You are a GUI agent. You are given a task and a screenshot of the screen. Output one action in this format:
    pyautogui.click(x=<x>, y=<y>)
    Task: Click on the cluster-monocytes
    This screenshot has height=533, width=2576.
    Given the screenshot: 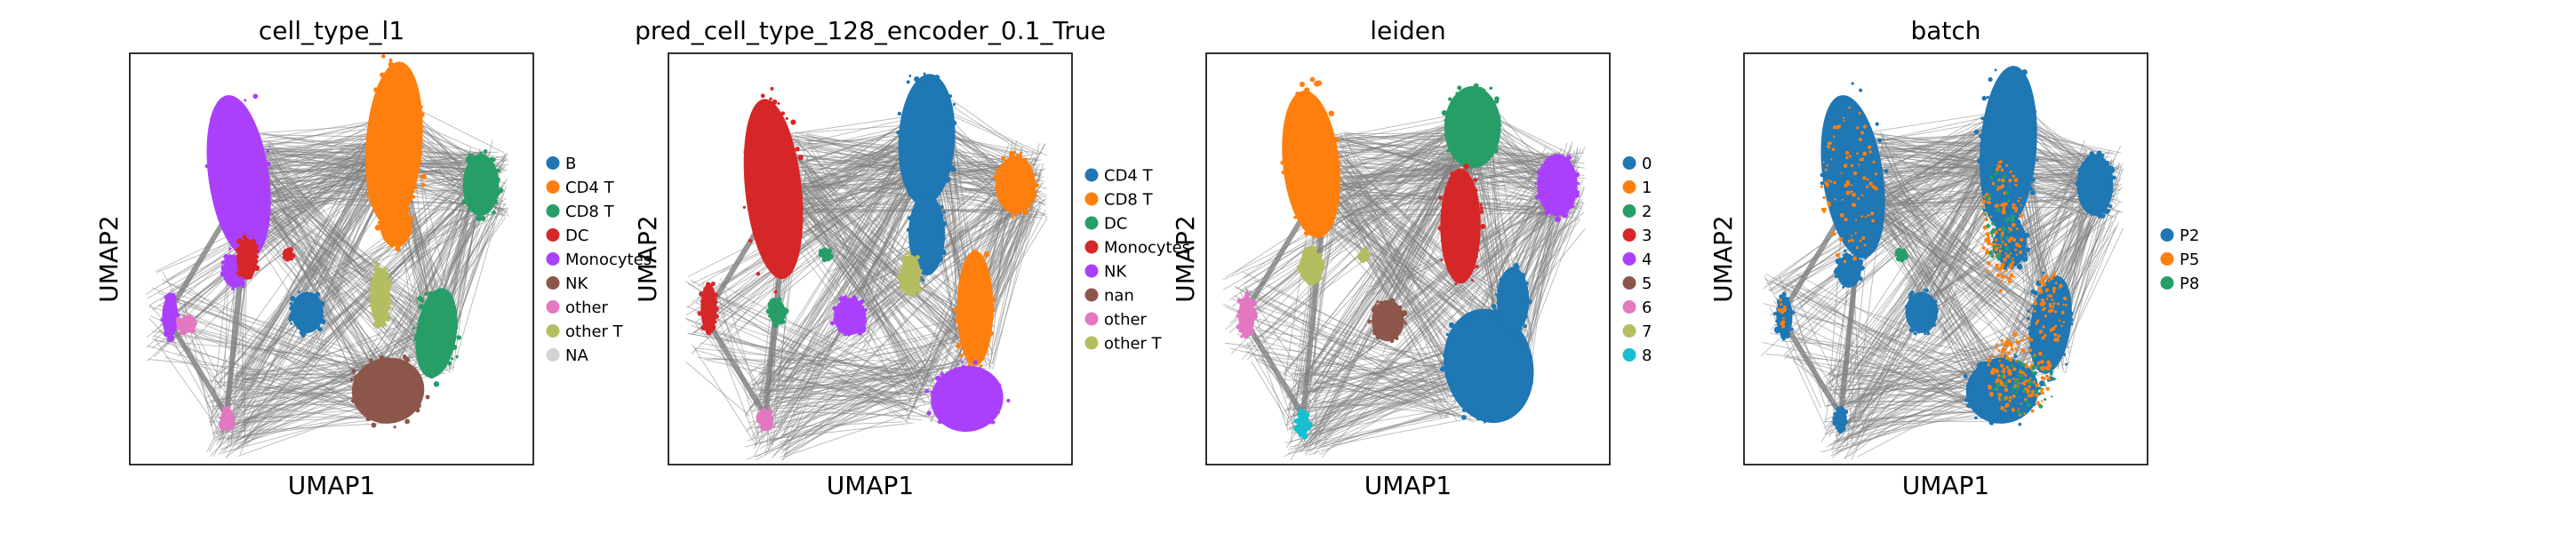 What is the action you would take?
    pyautogui.click(x=773, y=189)
    